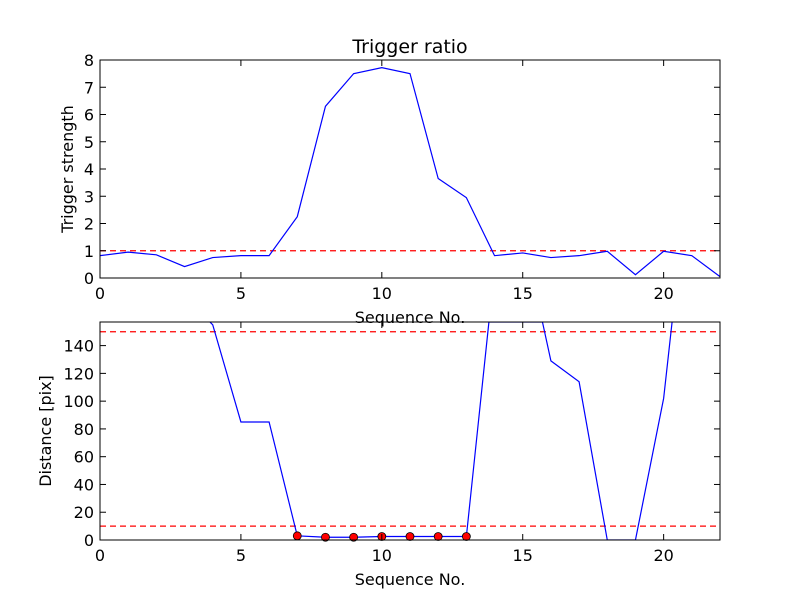 Image resolution: width=800 pixels, height=600 pixels. I want to click on y-tick-label: 80, so click(84, 429).